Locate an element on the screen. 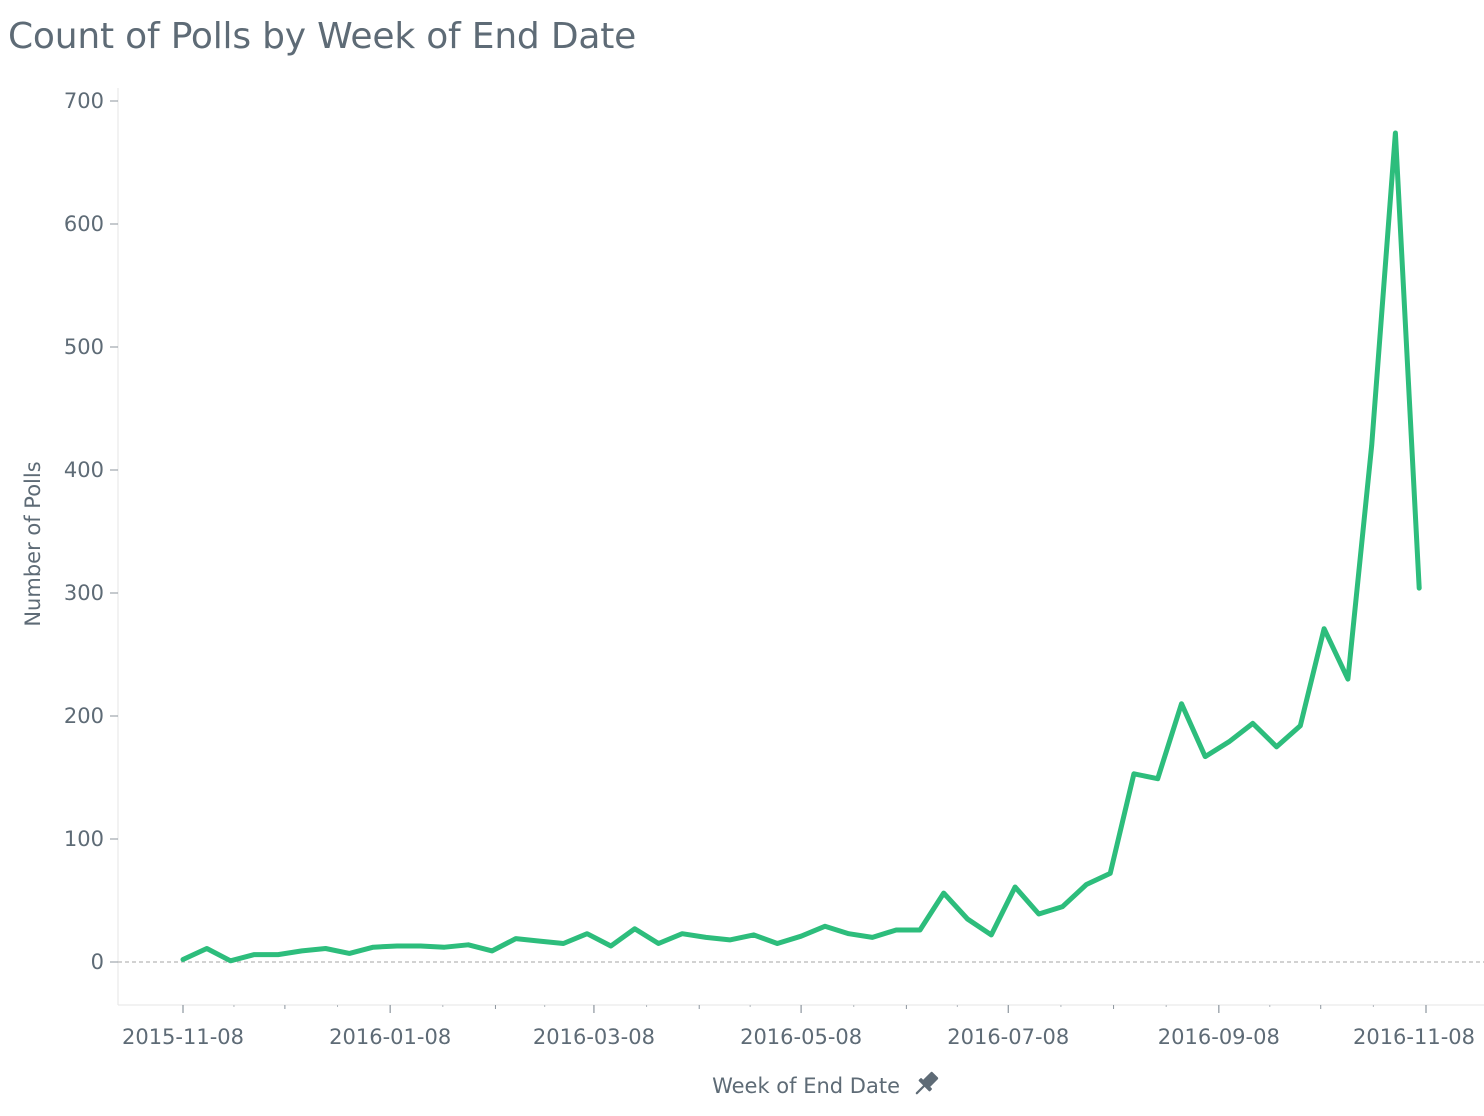  x-axis-minor-ticks is located at coordinates (803, 1007).